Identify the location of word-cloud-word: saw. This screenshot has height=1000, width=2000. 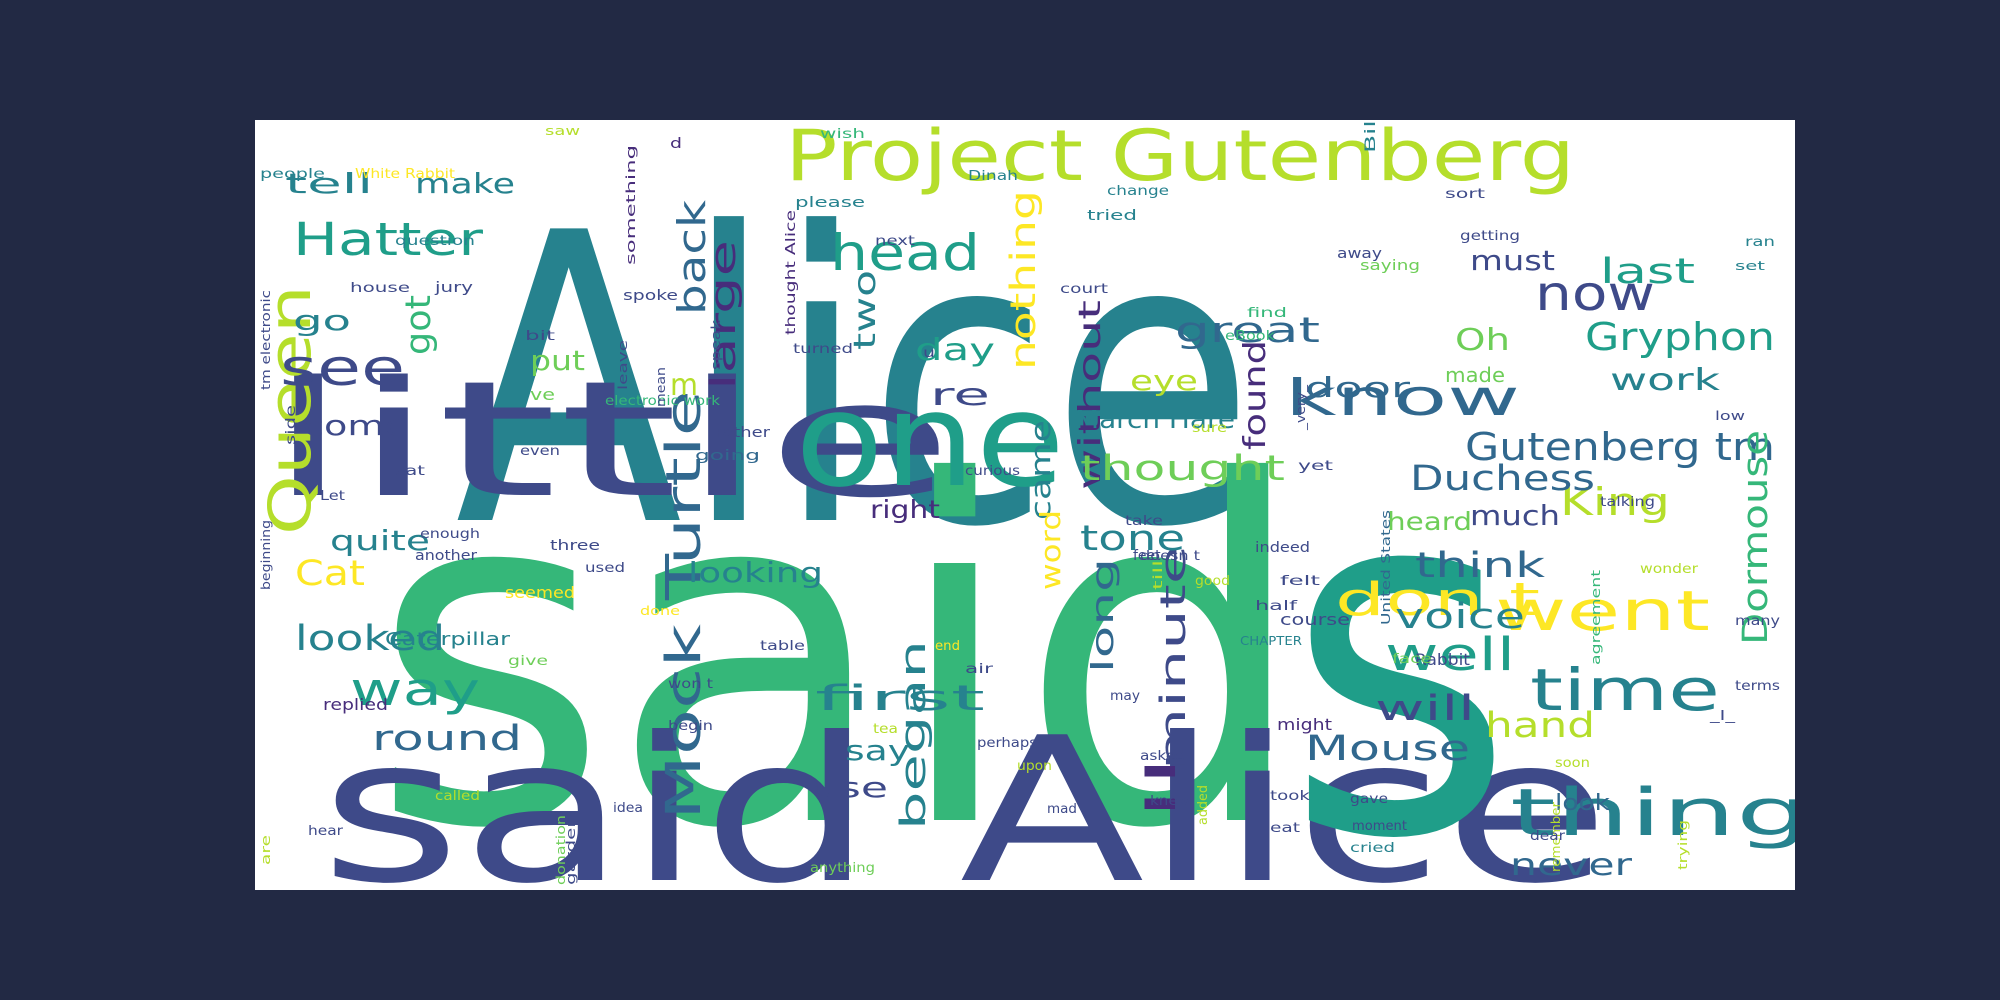
(562, 131).